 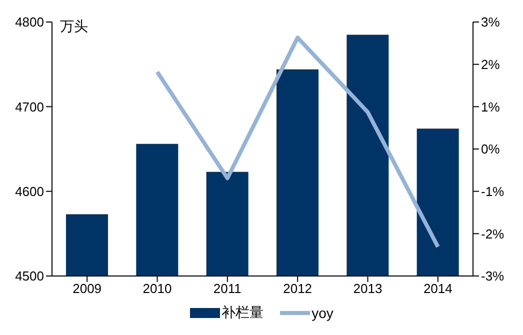 What do you see at coordinates (323, 313) in the screenshot?
I see `legend-label: yoy` at bounding box center [323, 313].